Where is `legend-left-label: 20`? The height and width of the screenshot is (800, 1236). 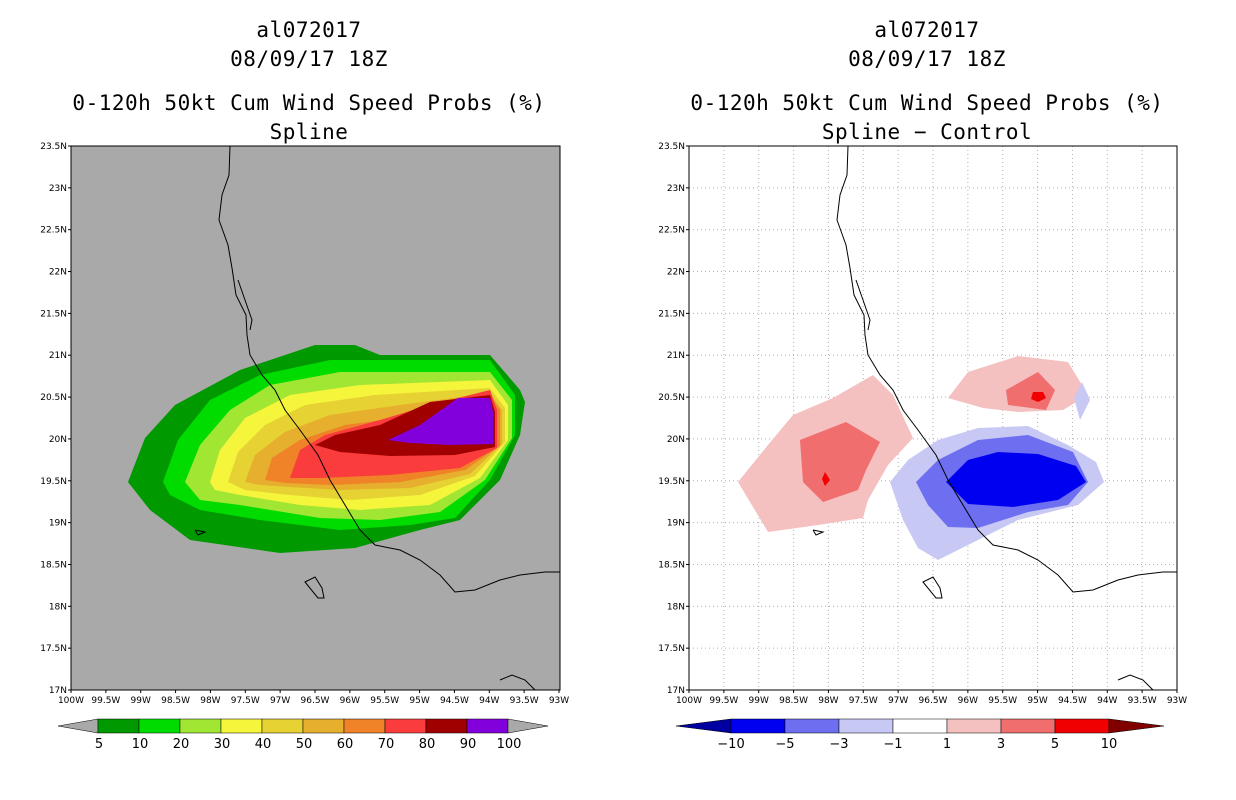 legend-left-label: 20 is located at coordinates (181, 744).